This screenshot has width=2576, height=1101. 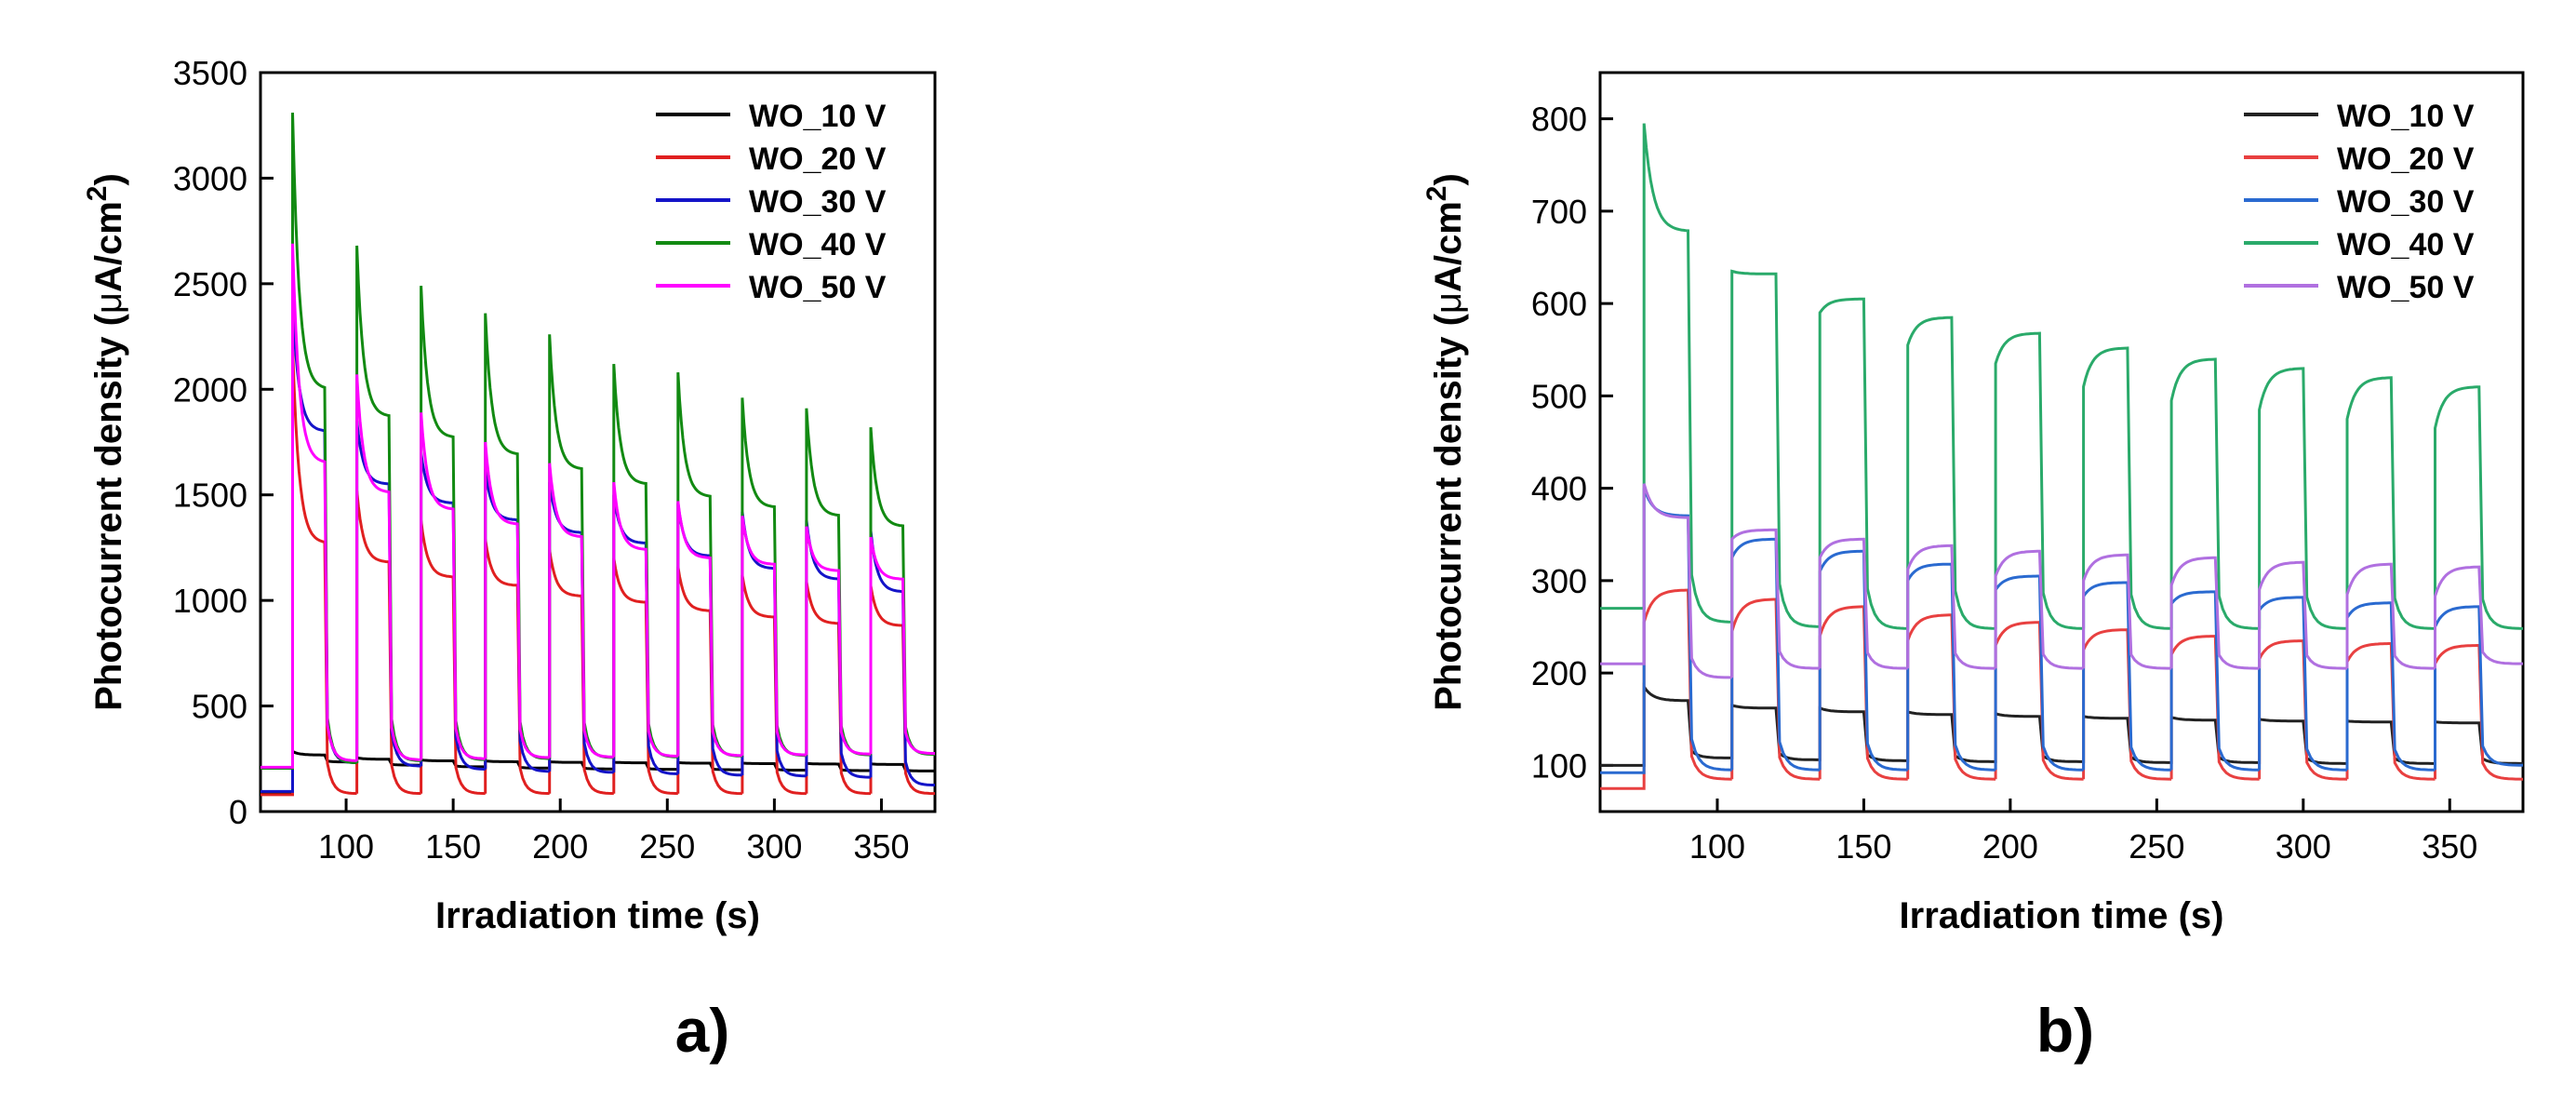 What do you see at coordinates (1559, 673) in the screenshot?
I see `y-tick-label: 200` at bounding box center [1559, 673].